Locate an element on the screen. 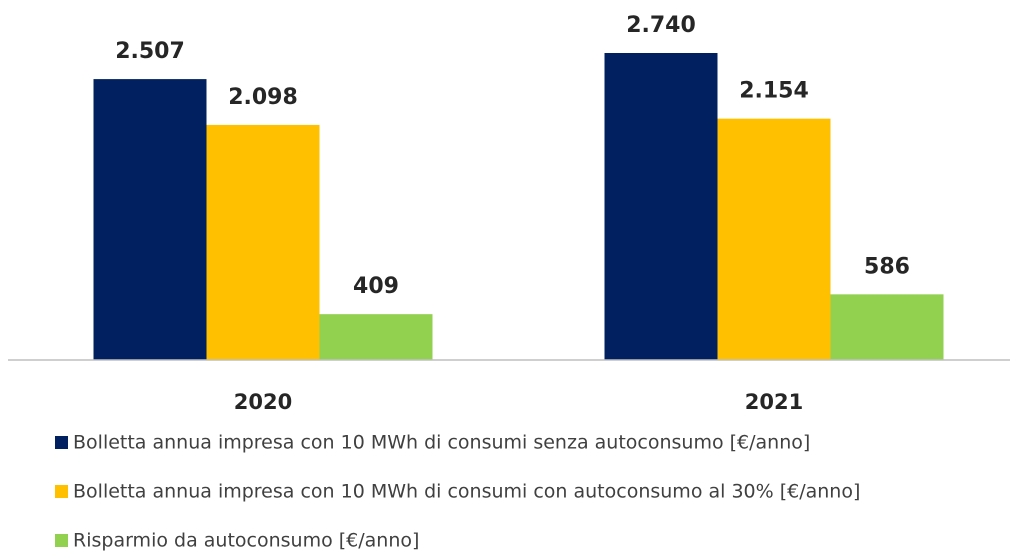 The width and height of the screenshot is (1018, 559). x-tick-label: 2020 is located at coordinates (263, 402).